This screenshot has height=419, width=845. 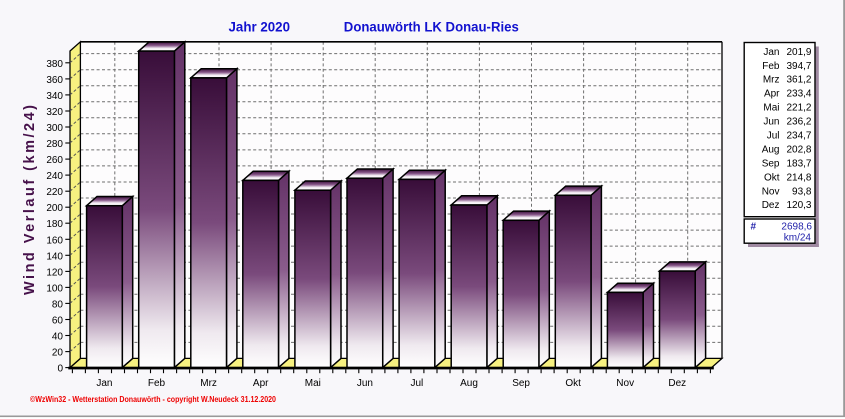 I want to click on svg-text: 93,8, so click(x=802, y=191).